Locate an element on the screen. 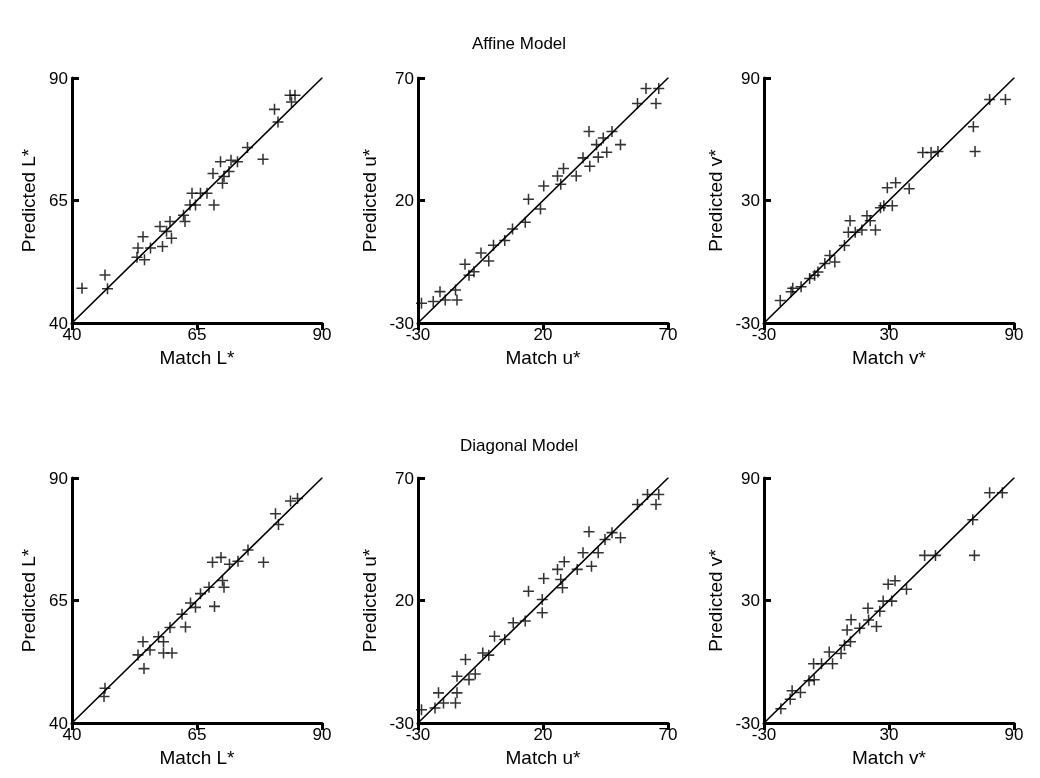 This screenshot has height=778, width=1040. x-axis-title: Match v* is located at coordinates (889, 757).